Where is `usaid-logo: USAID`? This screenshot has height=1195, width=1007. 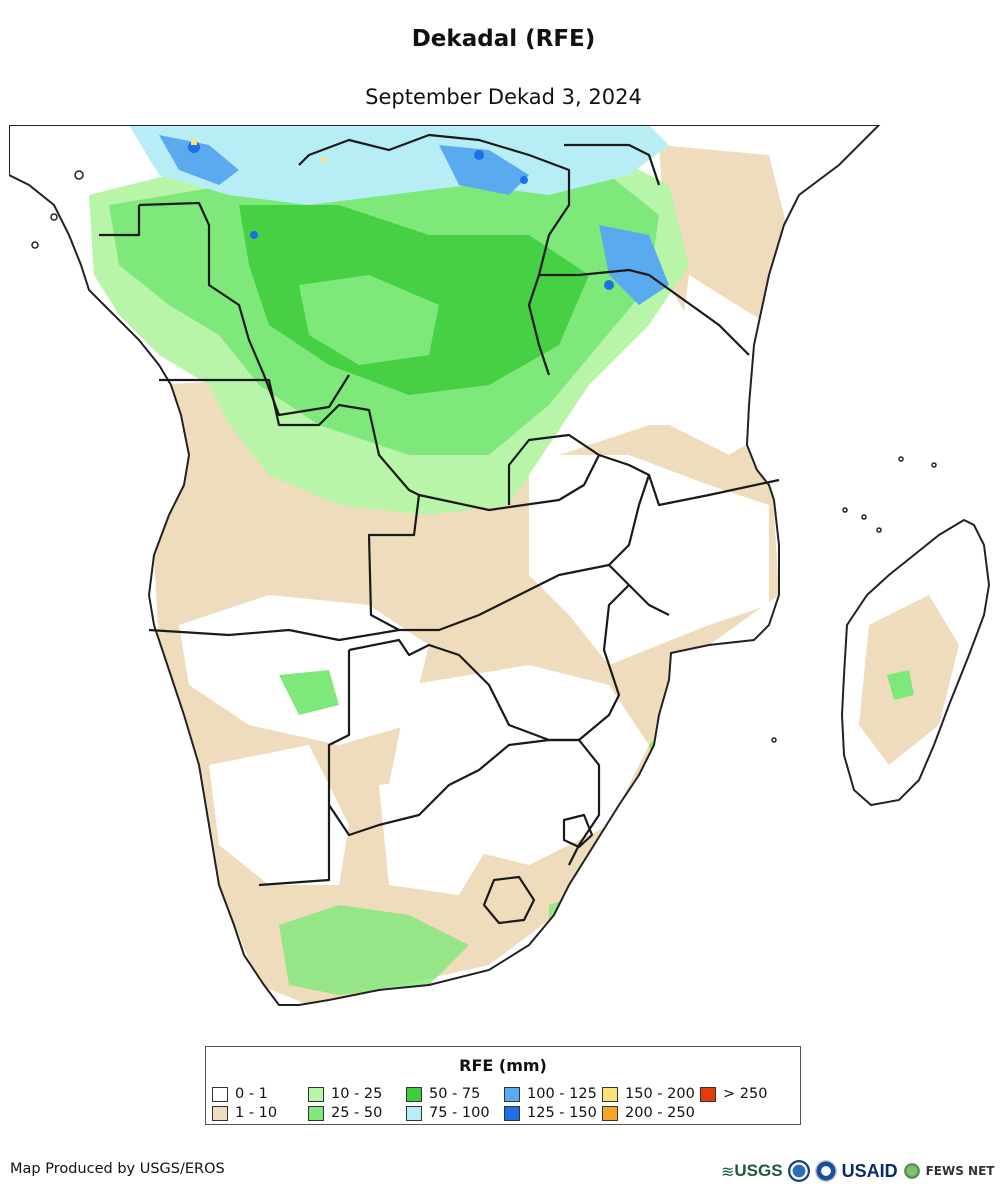
usaid-logo: USAID is located at coordinates (869, 1170).